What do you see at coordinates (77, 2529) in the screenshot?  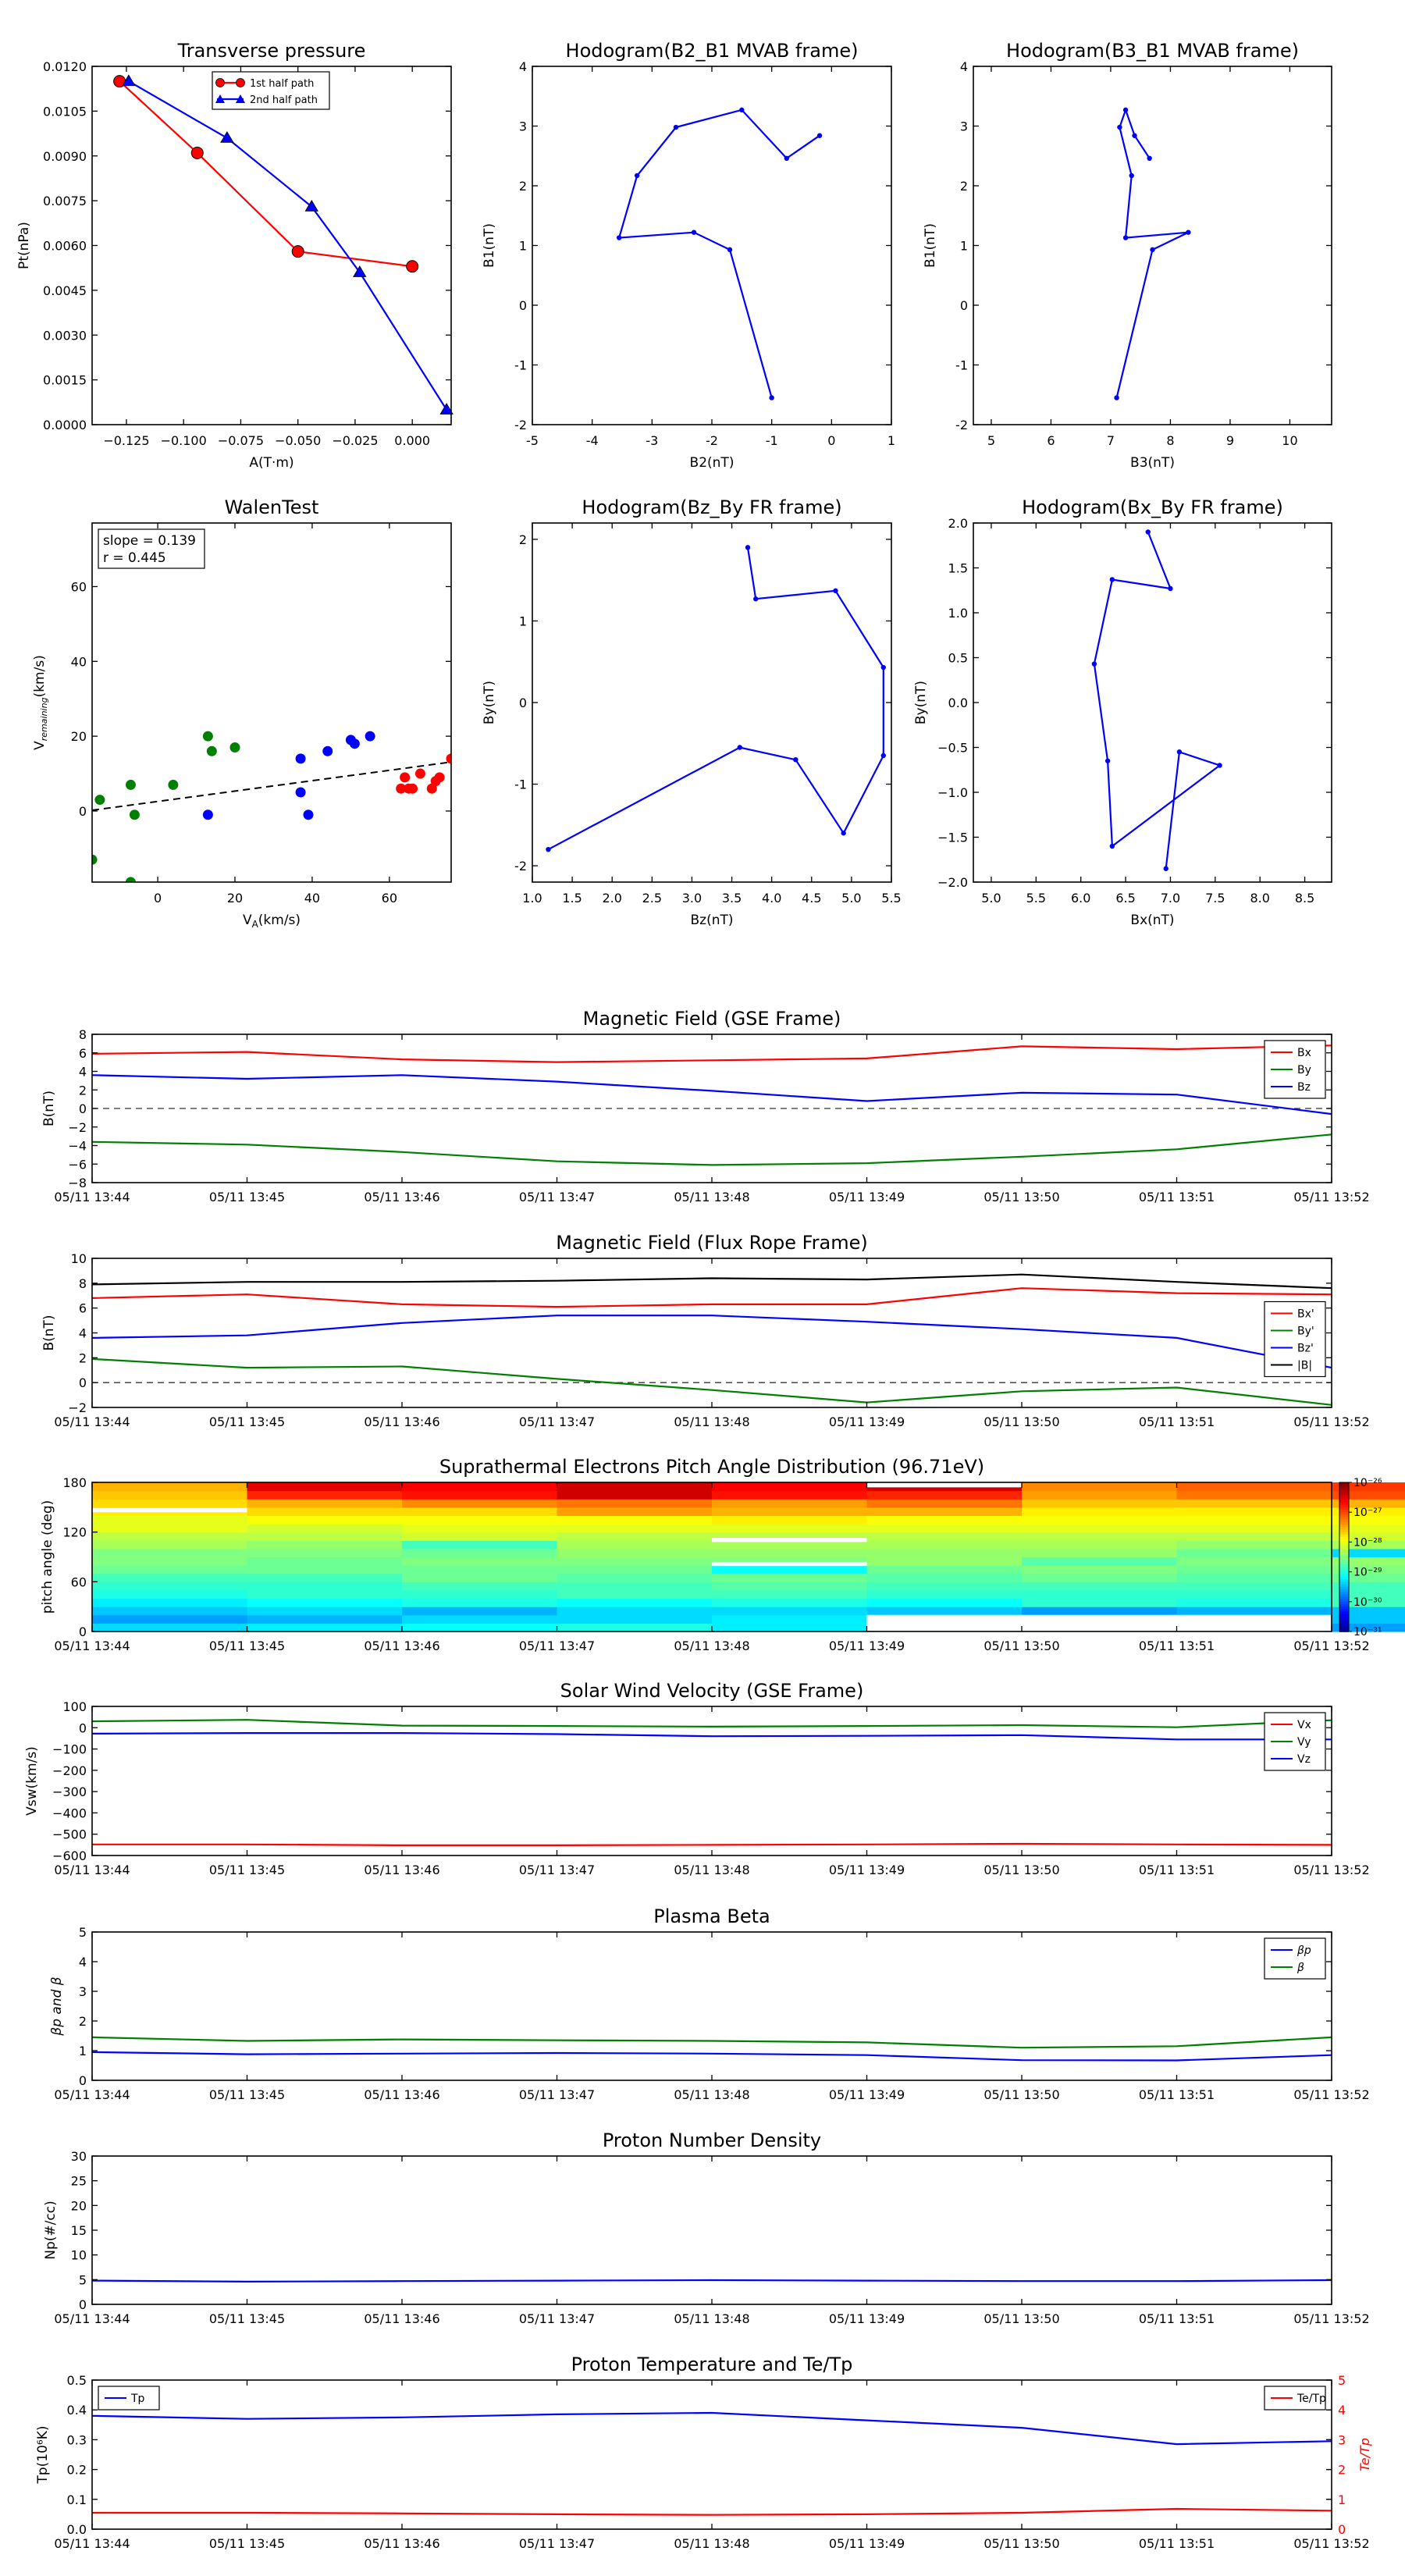 I see `temp-ytick-label: 0.0` at bounding box center [77, 2529].